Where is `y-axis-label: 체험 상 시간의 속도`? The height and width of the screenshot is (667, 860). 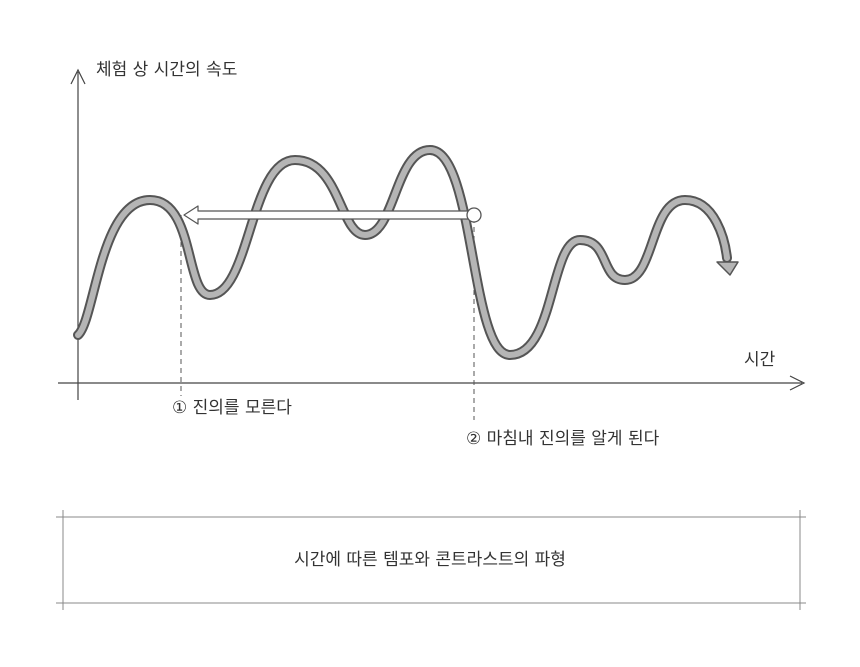
y-axis-label: 체험 상 시간의 속도 is located at coordinates (166, 70).